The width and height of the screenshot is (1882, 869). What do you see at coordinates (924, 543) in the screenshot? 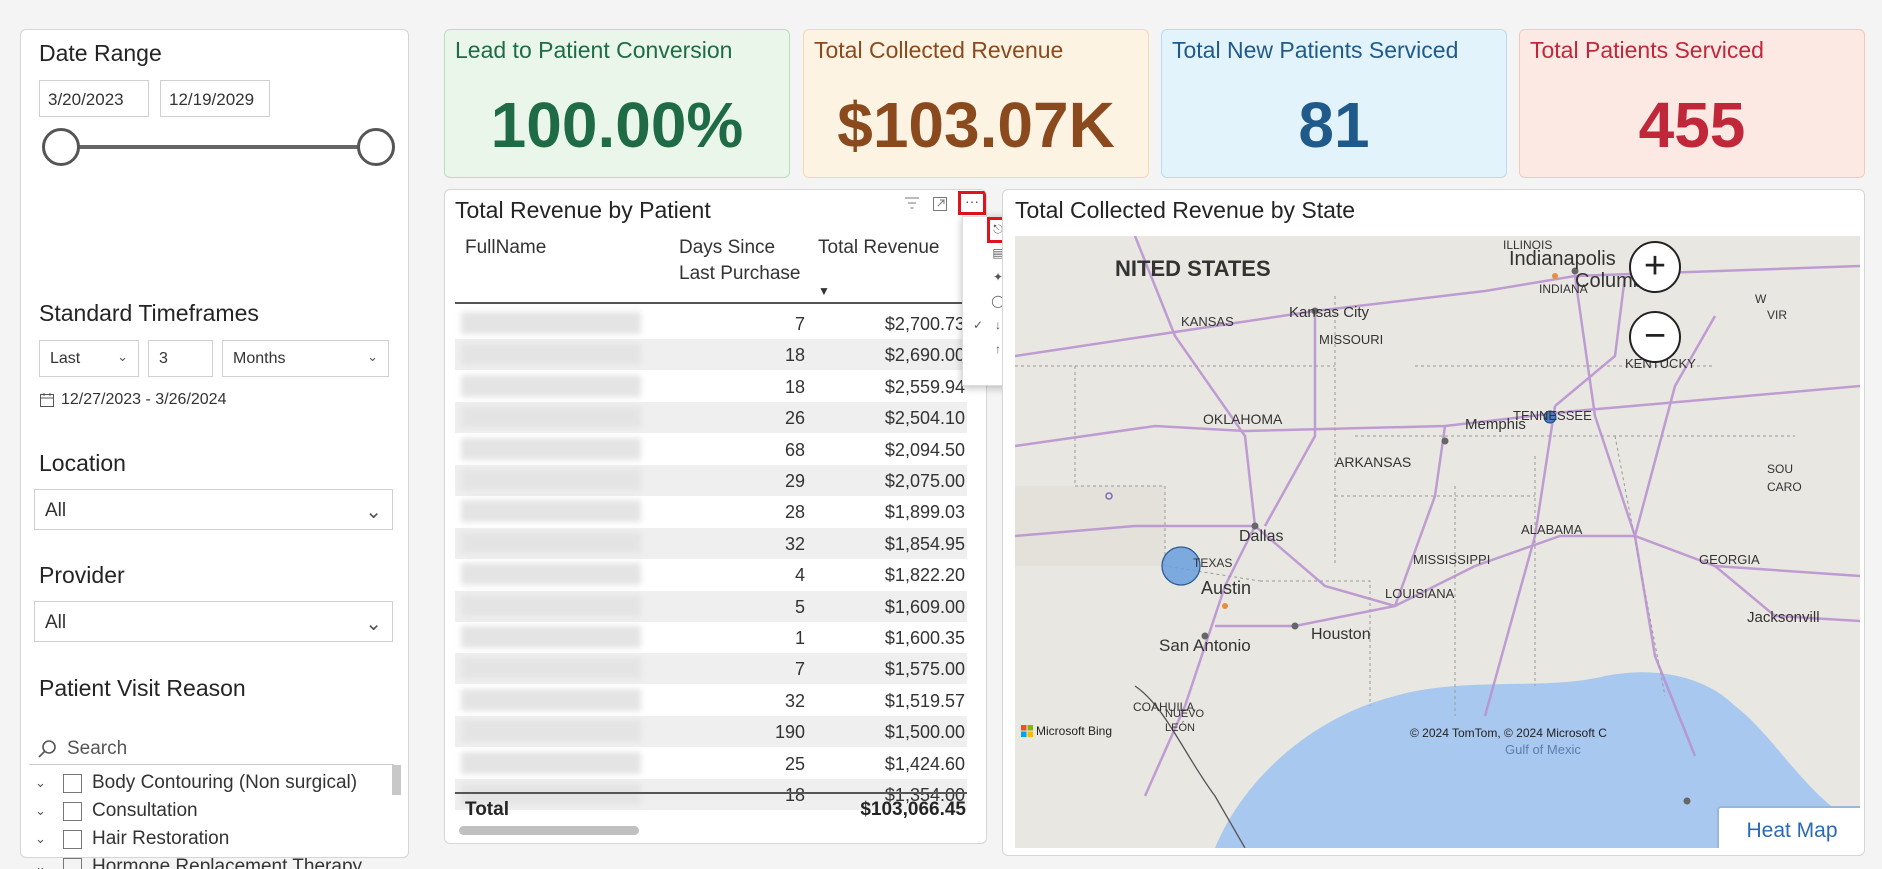
I see `total-revenue-cell: $1,854.95` at bounding box center [924, 543].